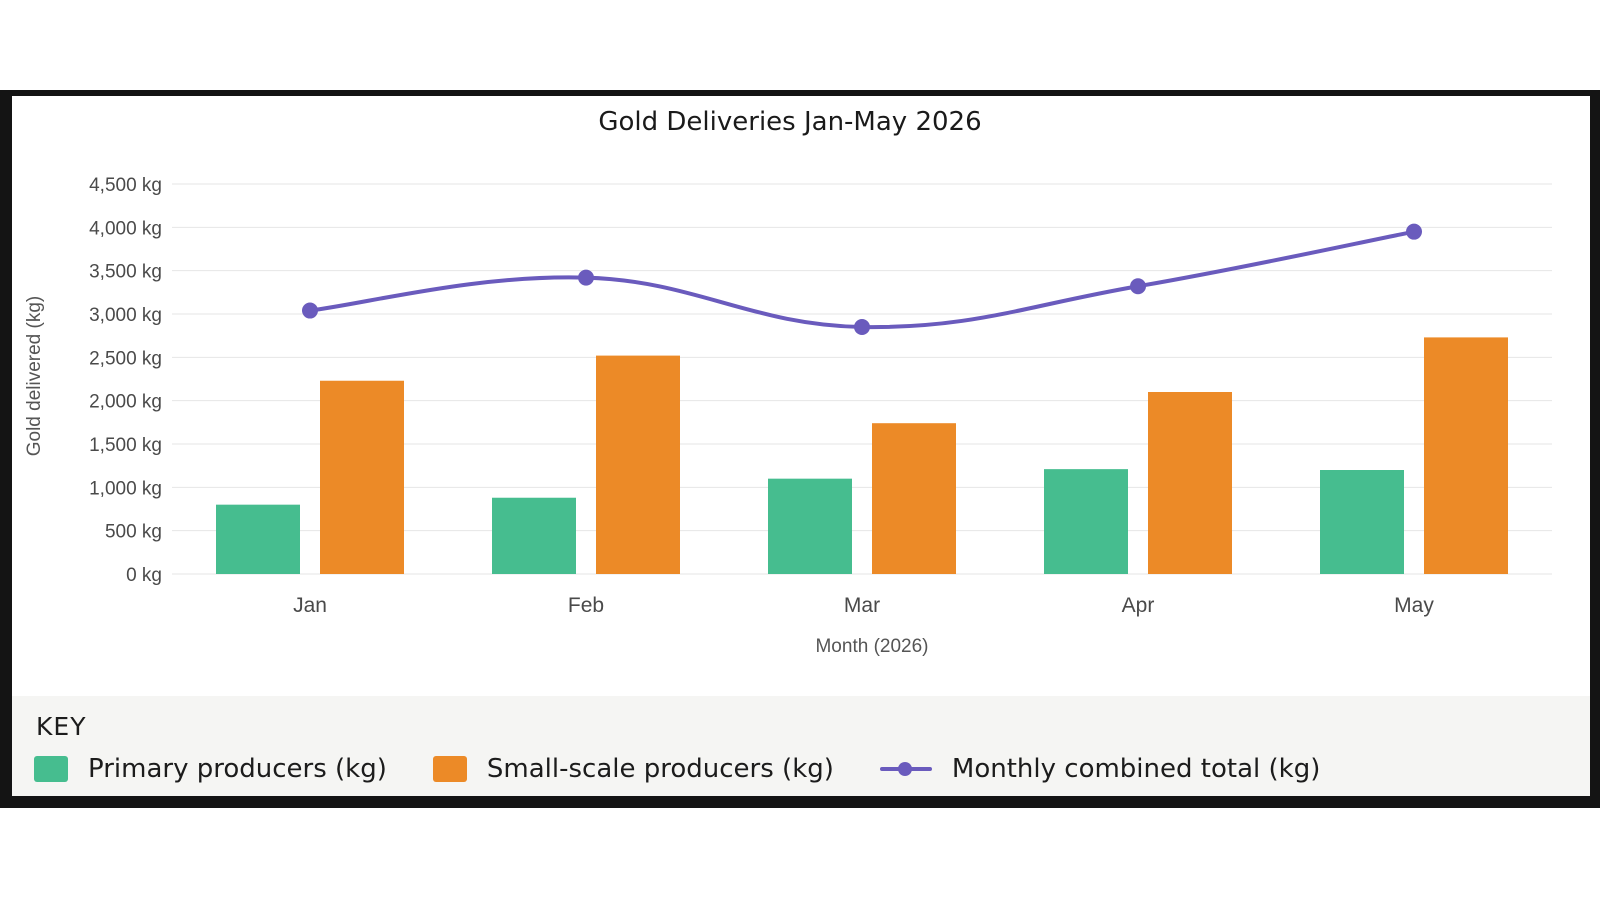  I want to click on legend-item-primary: Primary producers (kg), so click(210, 769).